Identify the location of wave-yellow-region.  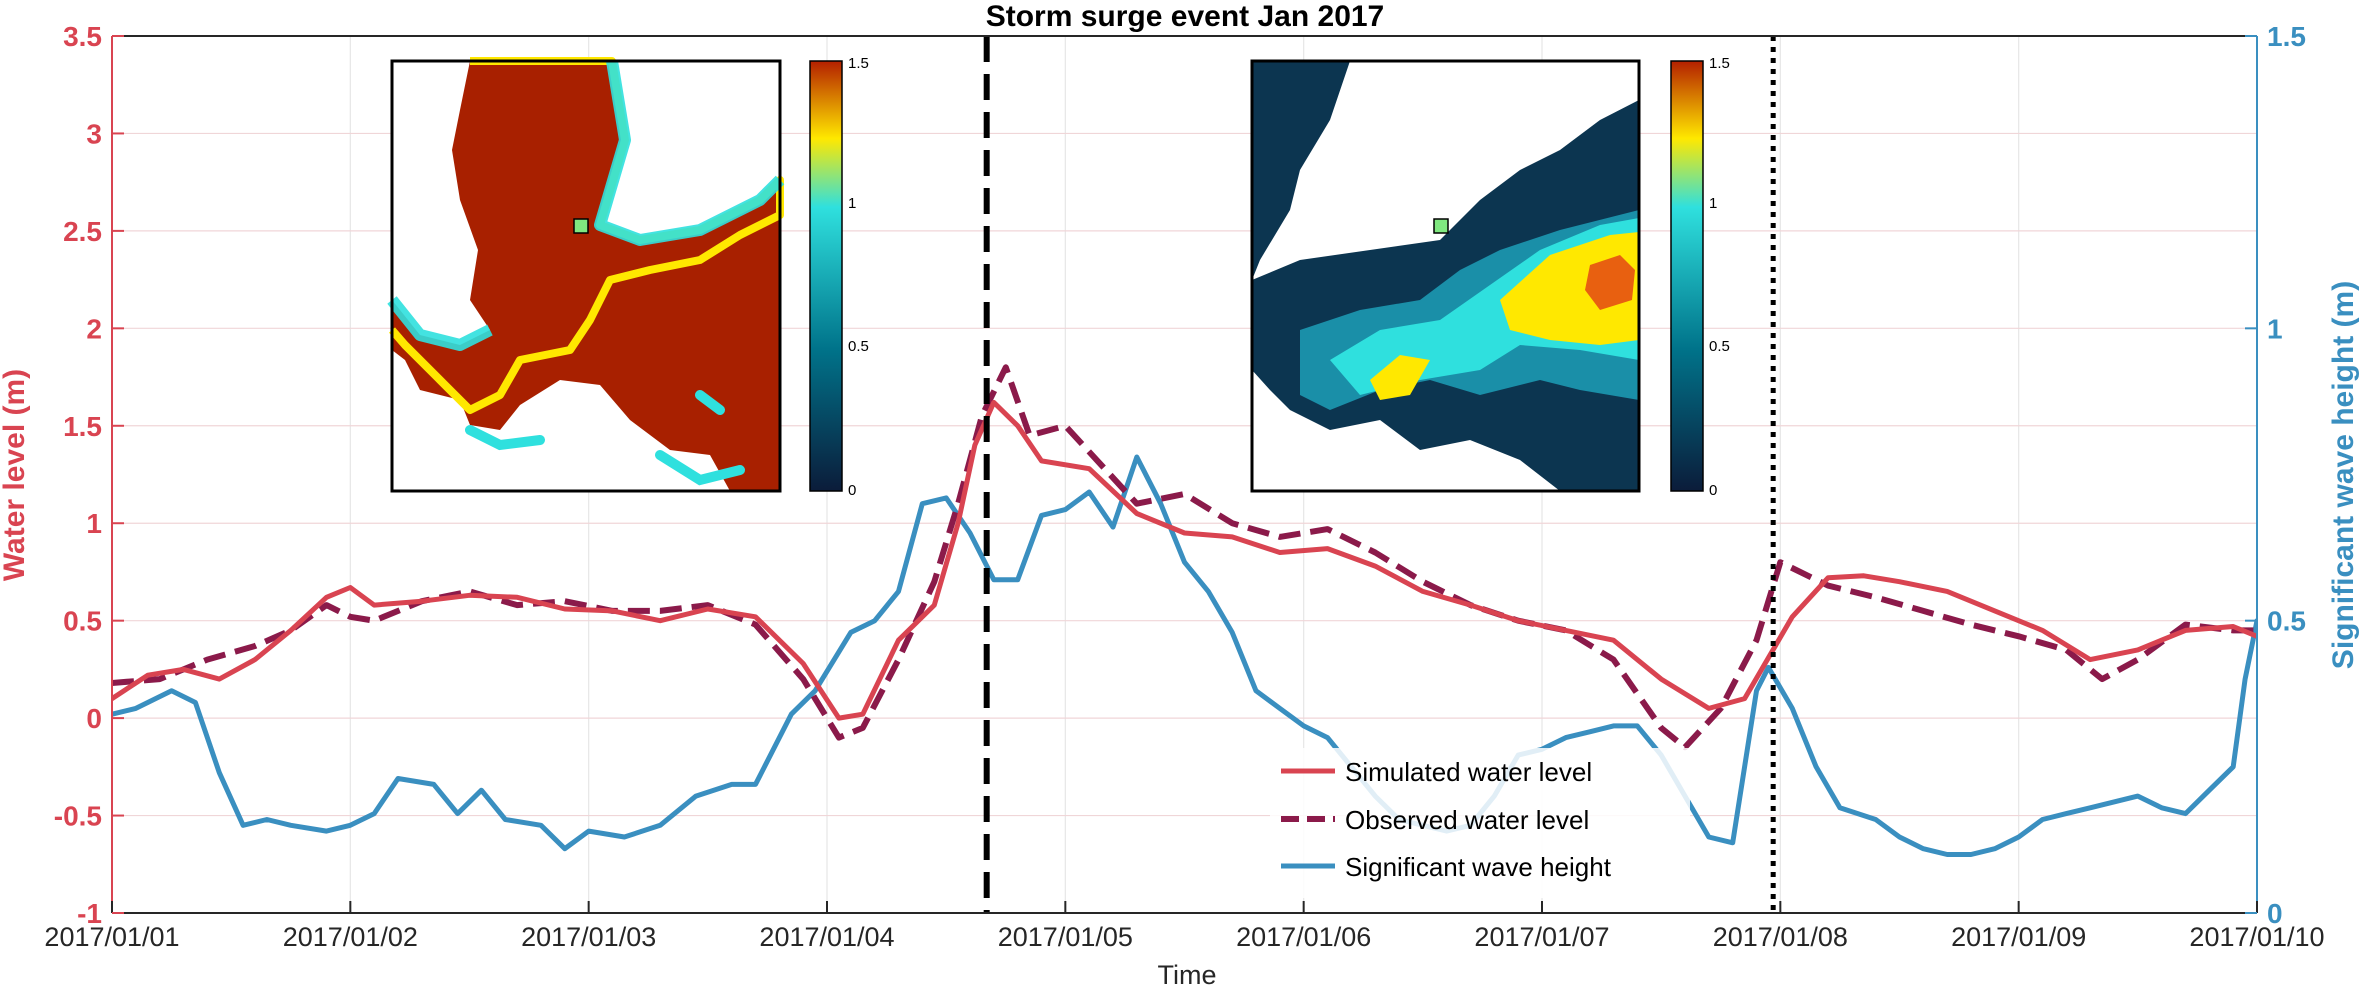
(1504, 316).